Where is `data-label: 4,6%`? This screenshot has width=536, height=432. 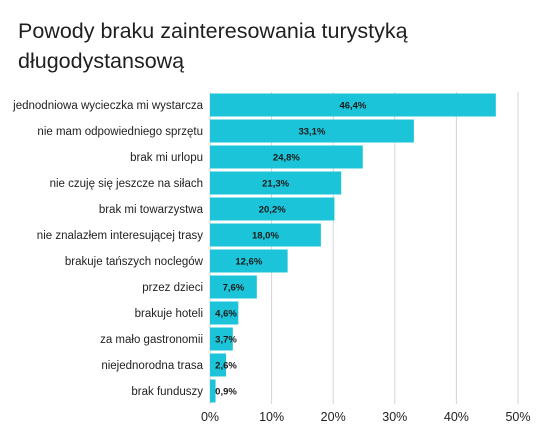
data-label: 4,6% is located at coordinates (226, 314).